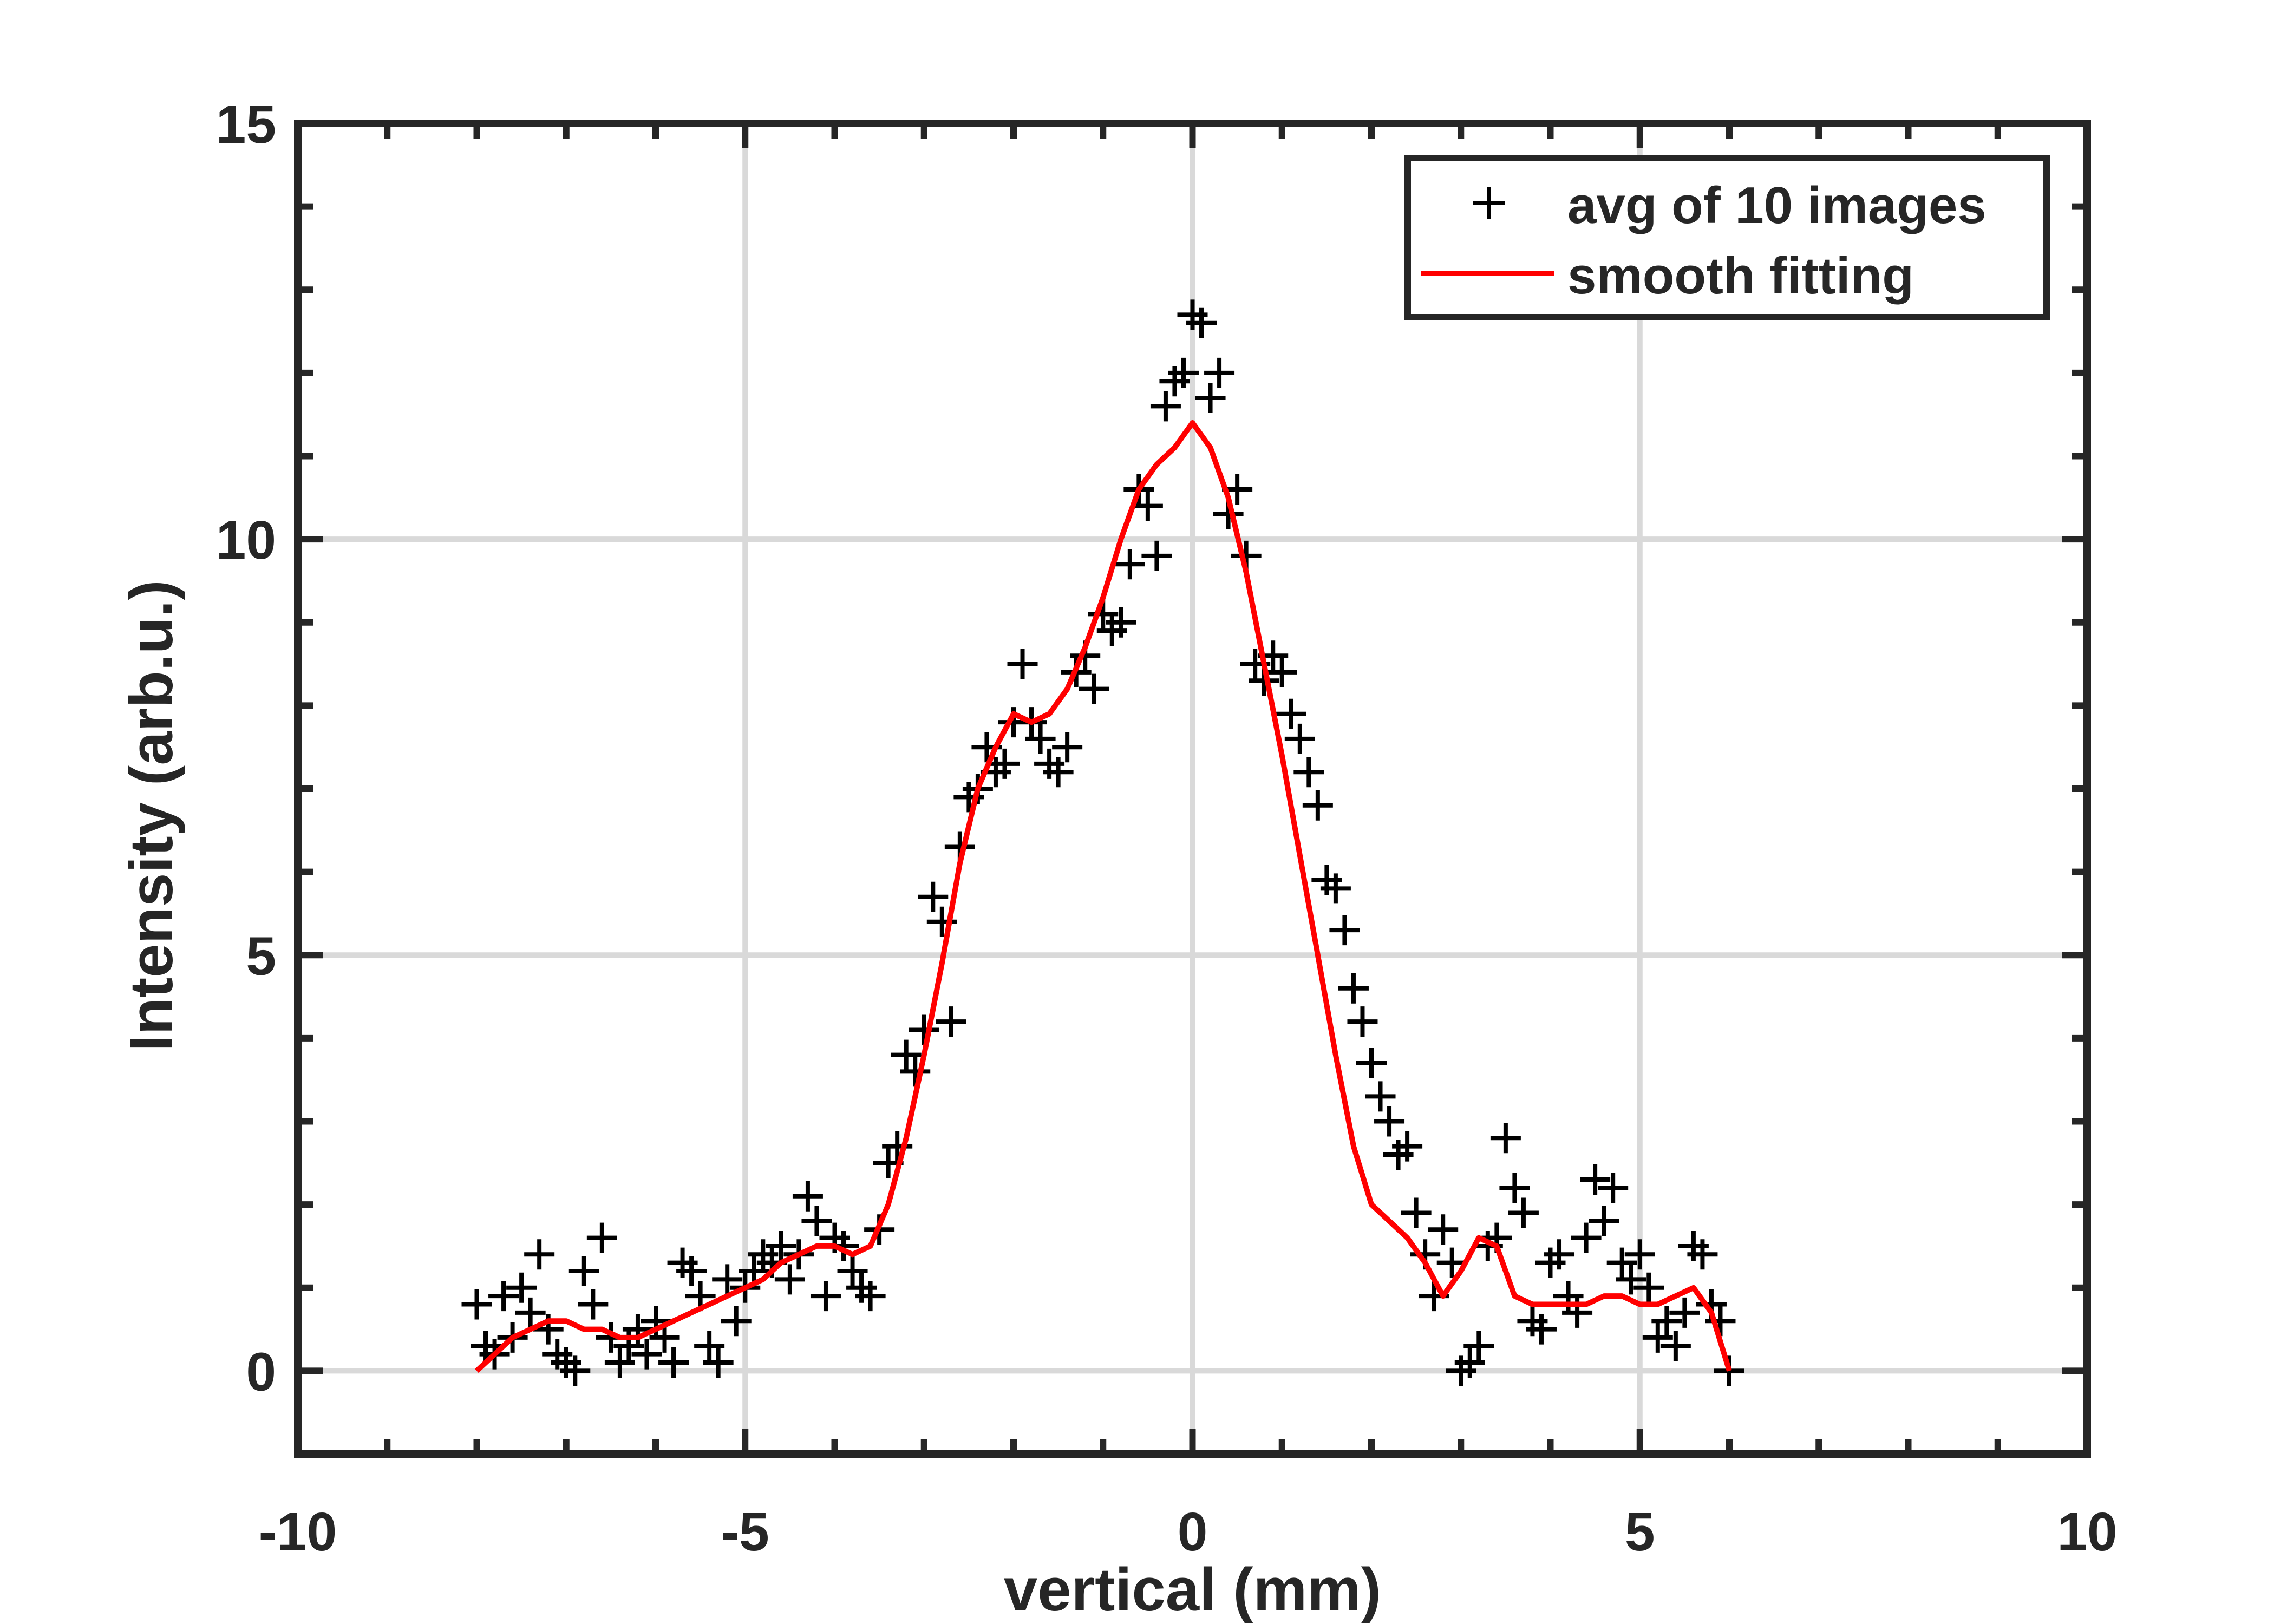  I want to click on x-tick-label: 0, so click(1193, 1532).